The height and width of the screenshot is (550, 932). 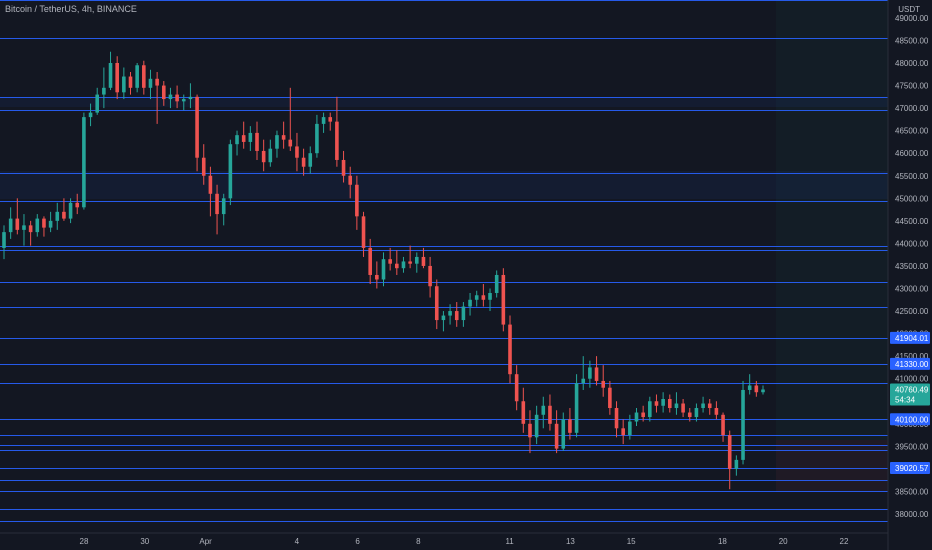 What do you see at coordinates (912, 289) in the screenshot?
I see `y-tick-label: 43000.00` at bounding box center [912, 289].